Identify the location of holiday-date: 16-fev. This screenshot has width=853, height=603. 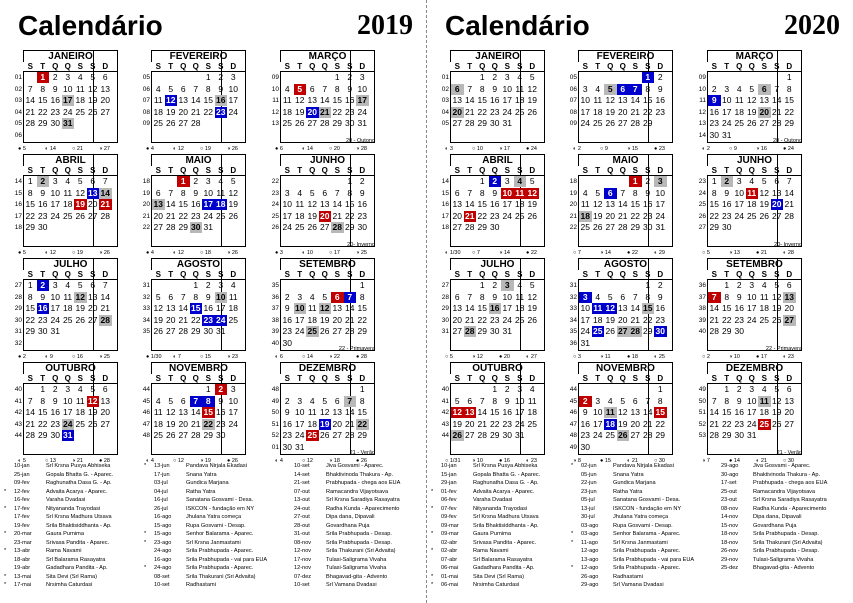
(22, 500).